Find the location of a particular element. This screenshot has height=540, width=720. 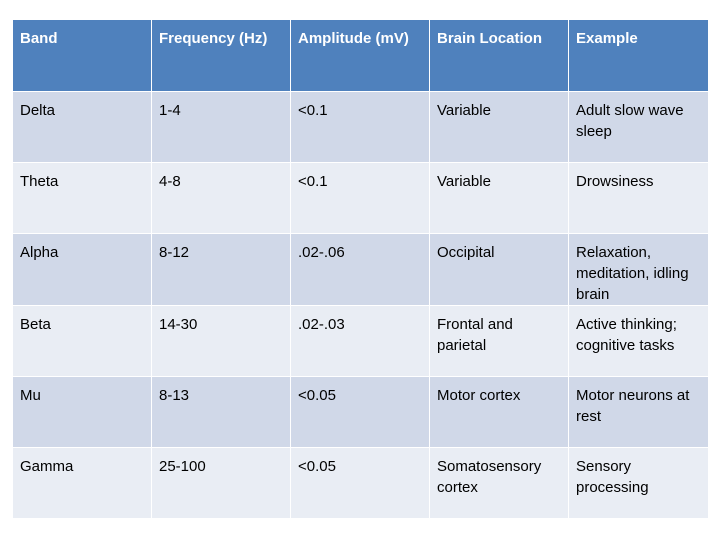

cell-brain-location: Somatosensory cortex is located at coordinates (499, 483).